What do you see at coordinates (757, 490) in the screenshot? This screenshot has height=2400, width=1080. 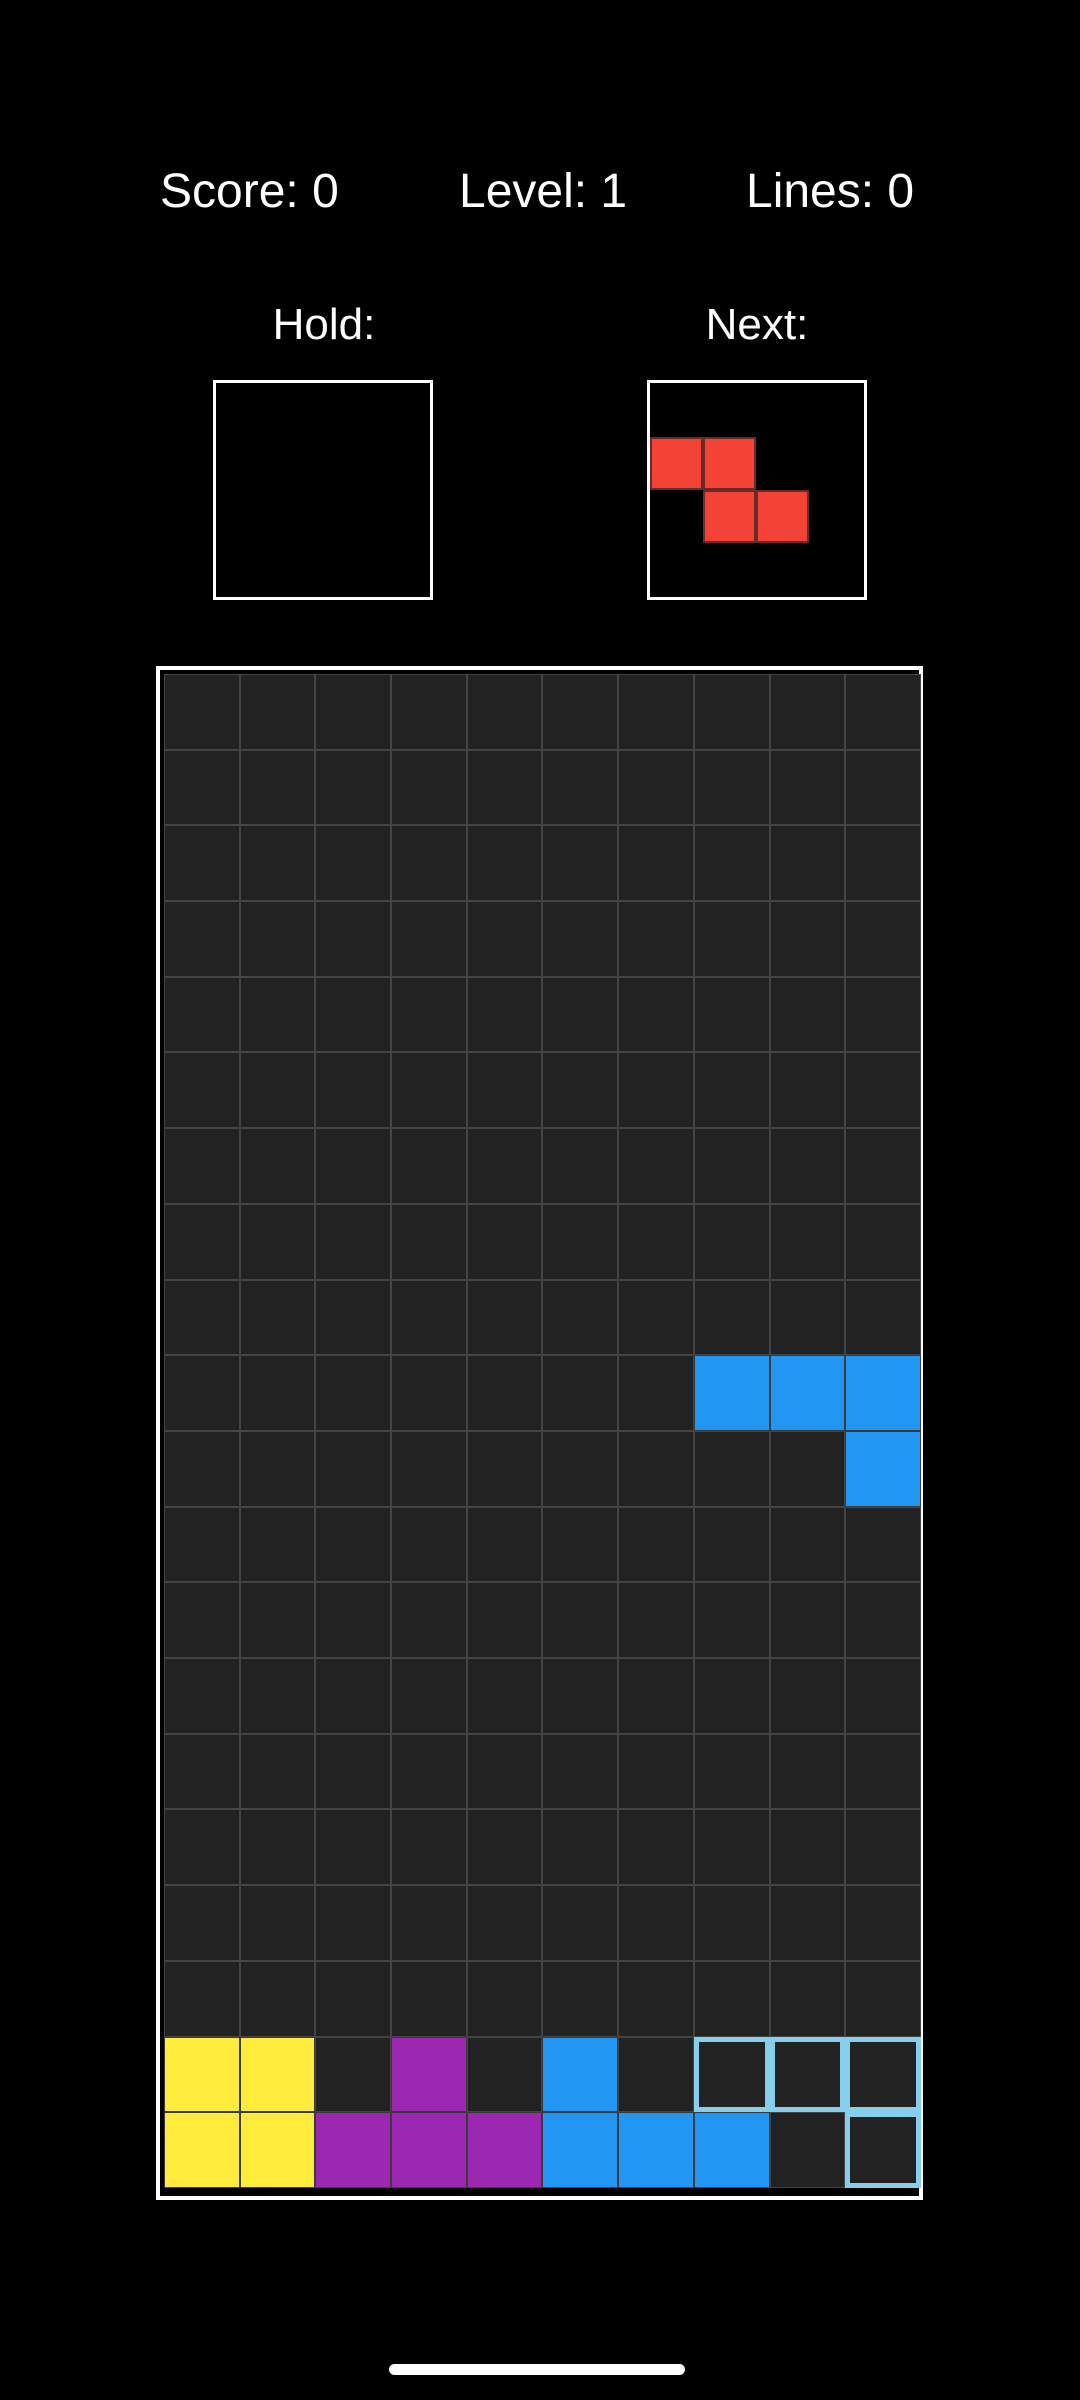 I see `next-piece-box` at bounding box center [757, 490].